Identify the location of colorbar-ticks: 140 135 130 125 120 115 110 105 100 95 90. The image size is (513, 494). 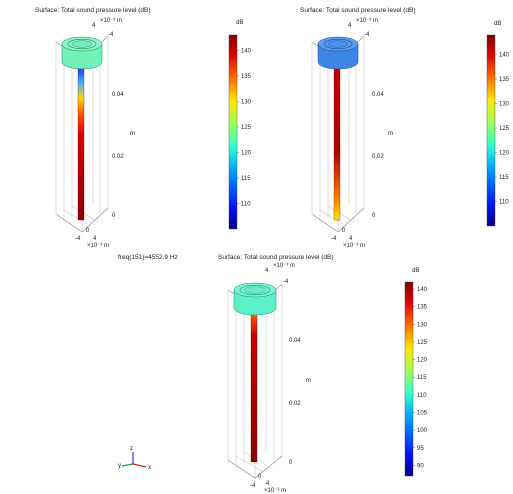
(420, 378).